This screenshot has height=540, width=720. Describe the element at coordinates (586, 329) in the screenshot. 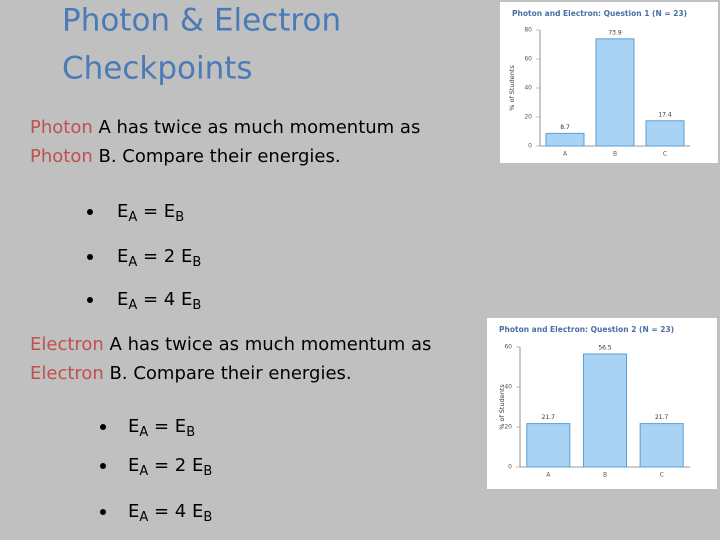

I see `chart-title: Photon and Electron: Question 2 (N = 23)` at that location.